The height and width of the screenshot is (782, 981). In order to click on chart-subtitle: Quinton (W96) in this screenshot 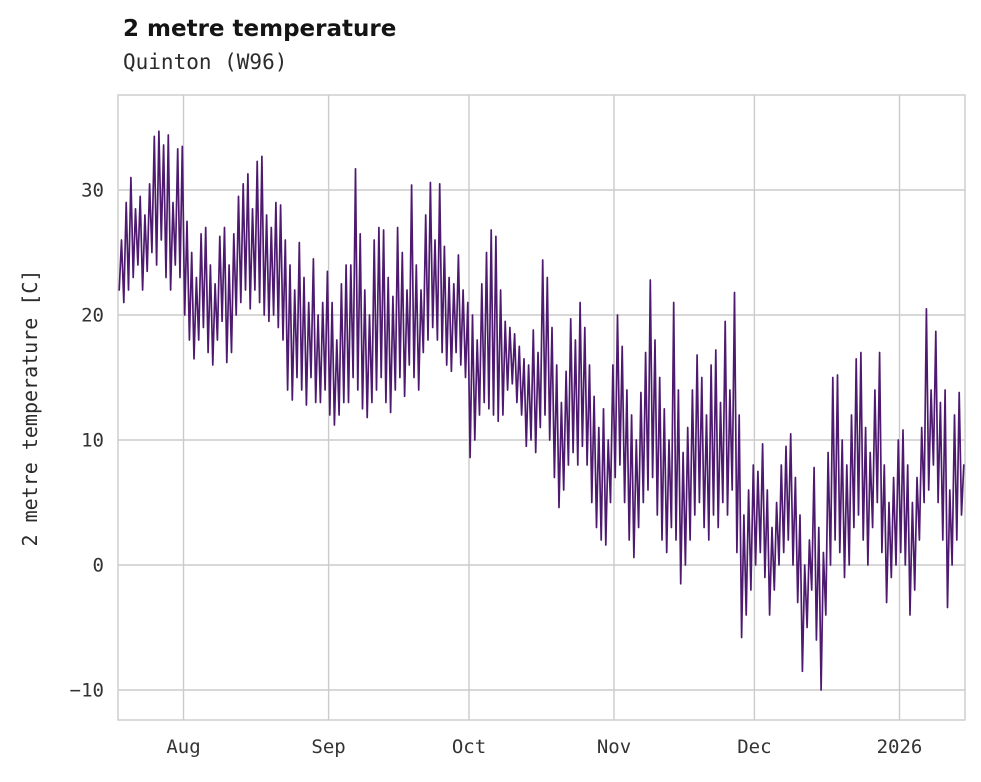, I will do `click(205, 62)`.